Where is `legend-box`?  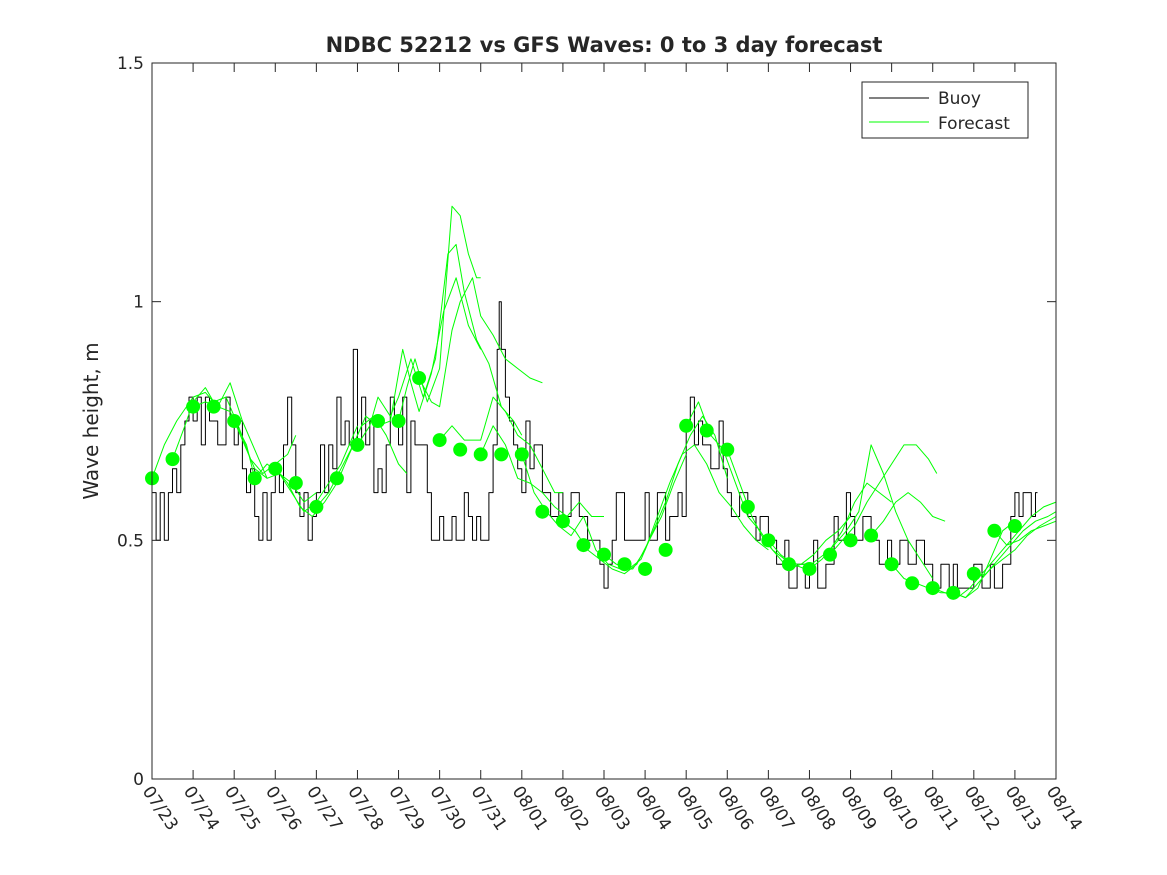 legend-box is located at coordinates (945, 110).